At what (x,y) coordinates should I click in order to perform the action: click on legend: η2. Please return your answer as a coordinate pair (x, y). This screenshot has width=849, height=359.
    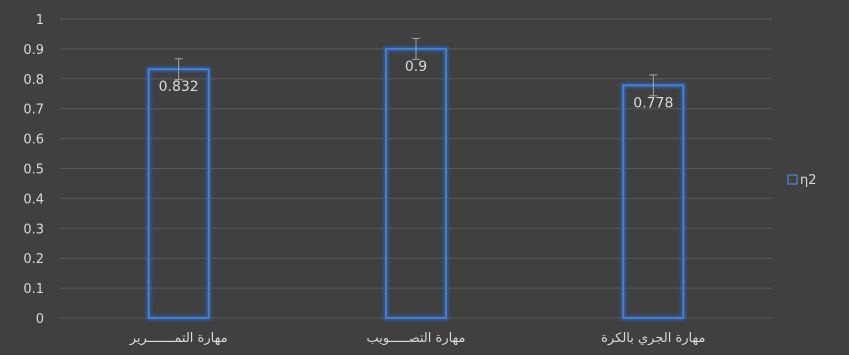
    Looking at the image, I should click on (802, 180).